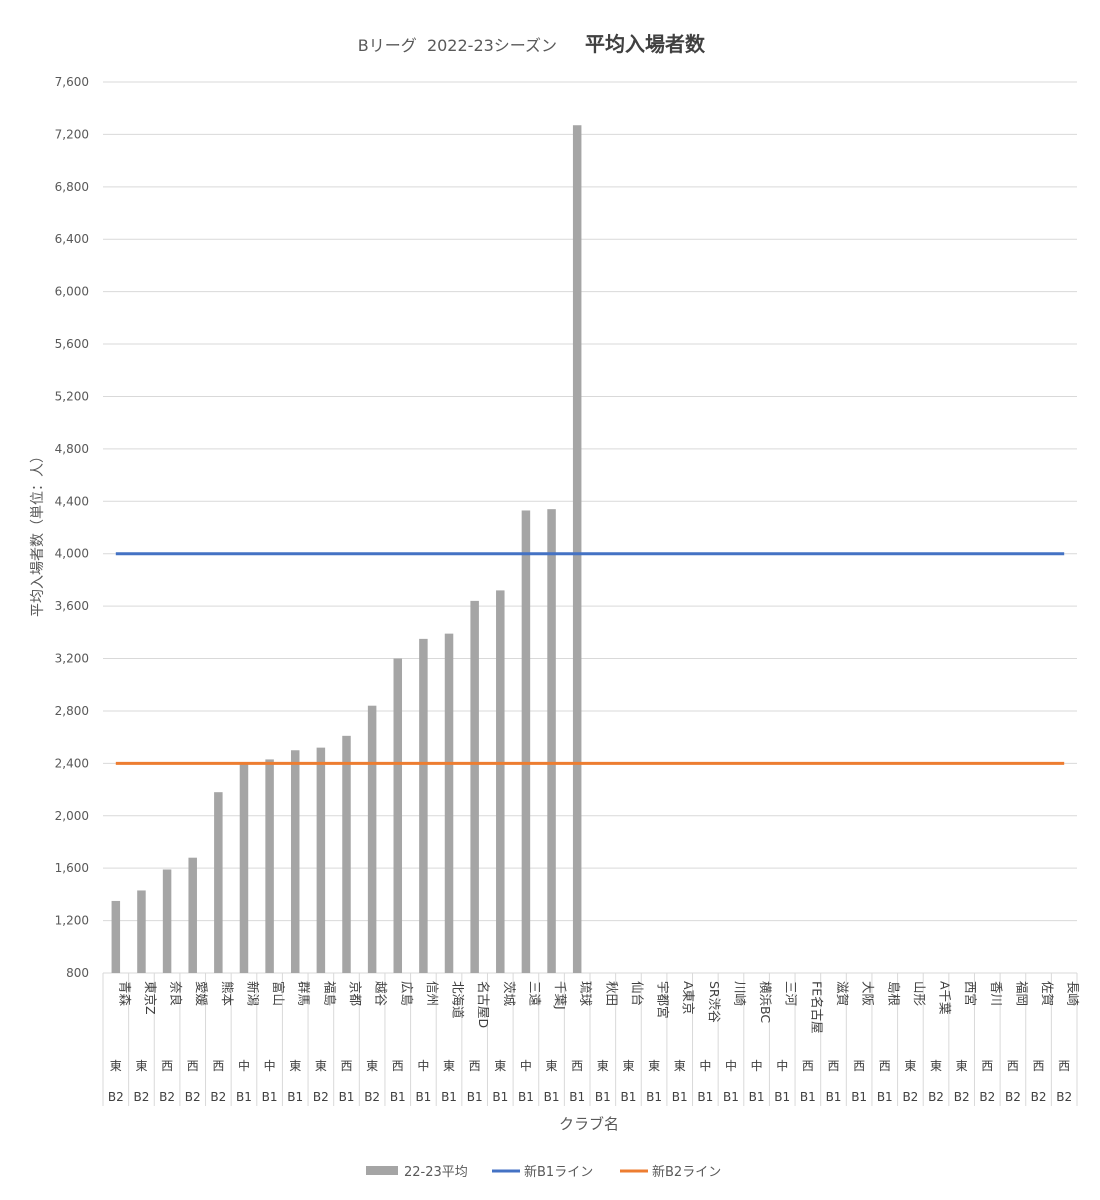 The height and width of the screenshot is (1200, 1100). What do you see at coordinates (996, 993) in the screenshot?
I see `category-label: 香川` at bounding box center [996, 993].